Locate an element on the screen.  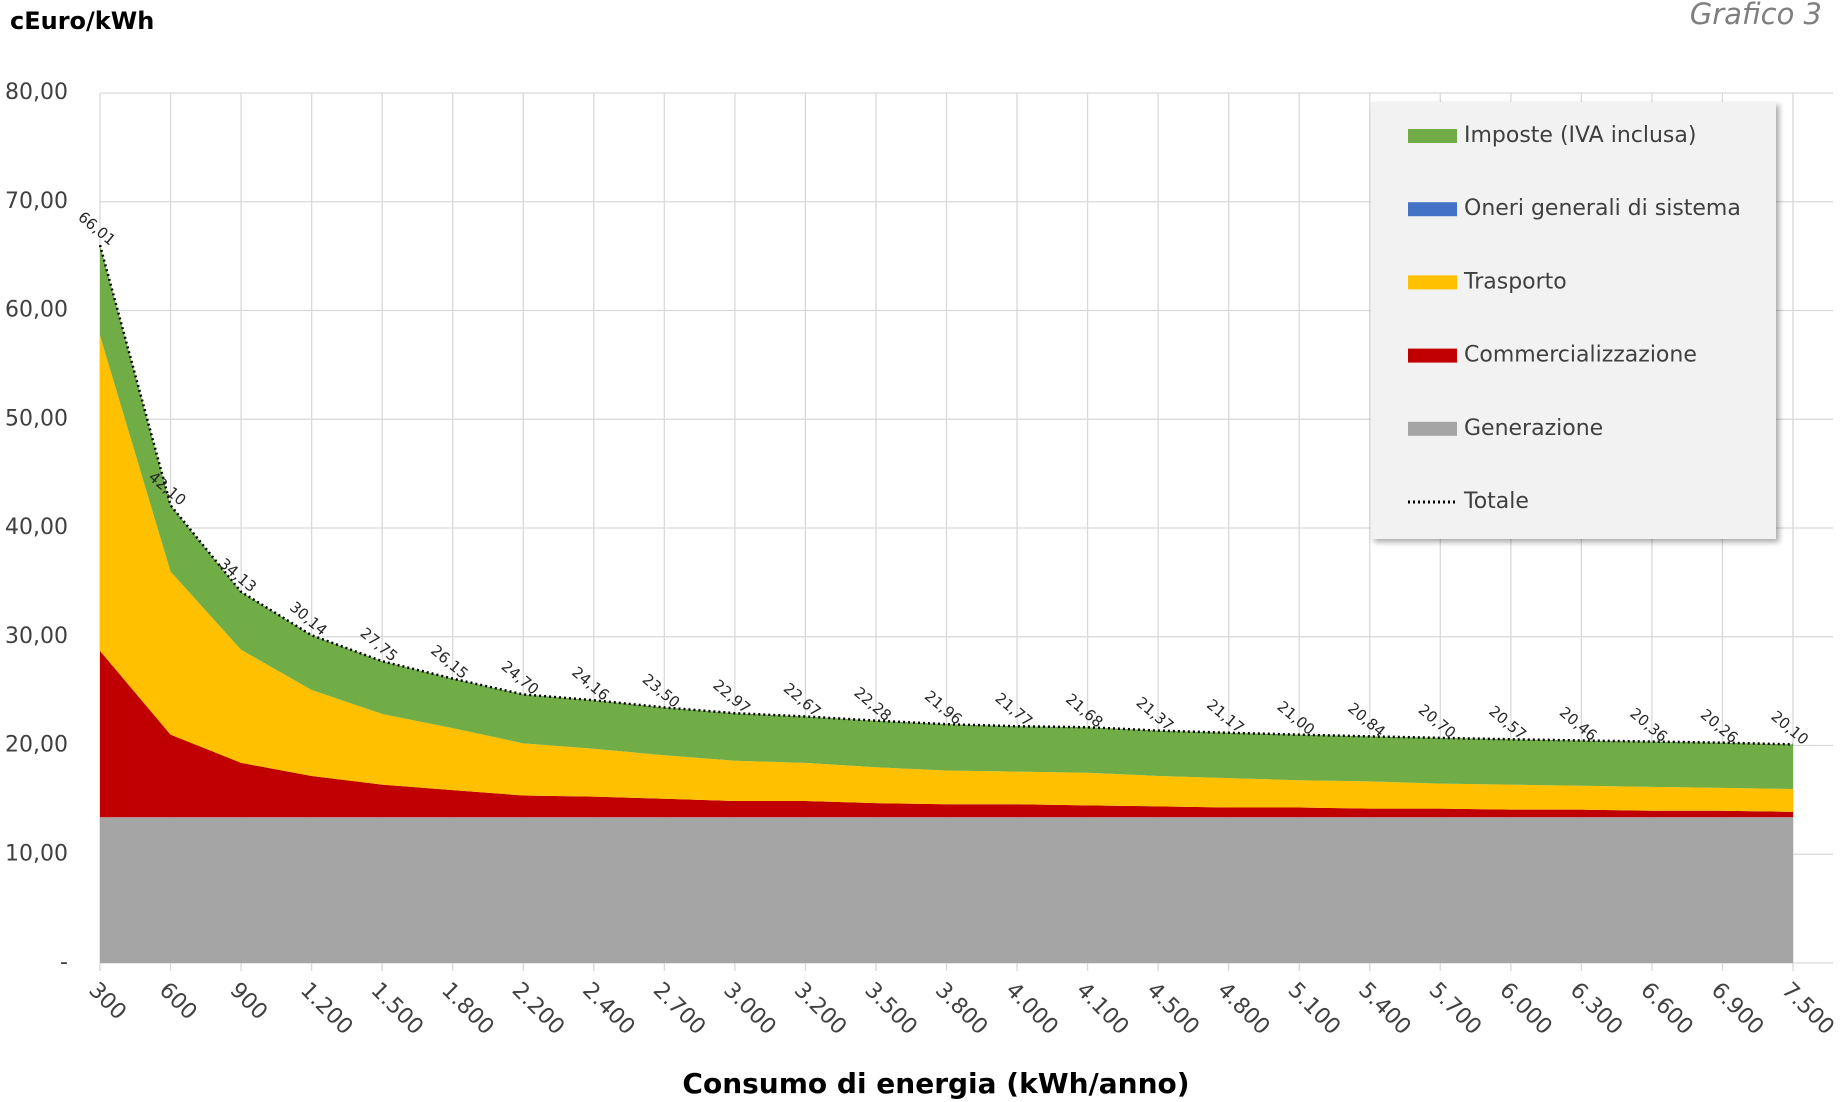
x-tick-label: 6.300 is located at coordinates (1596, 1009).